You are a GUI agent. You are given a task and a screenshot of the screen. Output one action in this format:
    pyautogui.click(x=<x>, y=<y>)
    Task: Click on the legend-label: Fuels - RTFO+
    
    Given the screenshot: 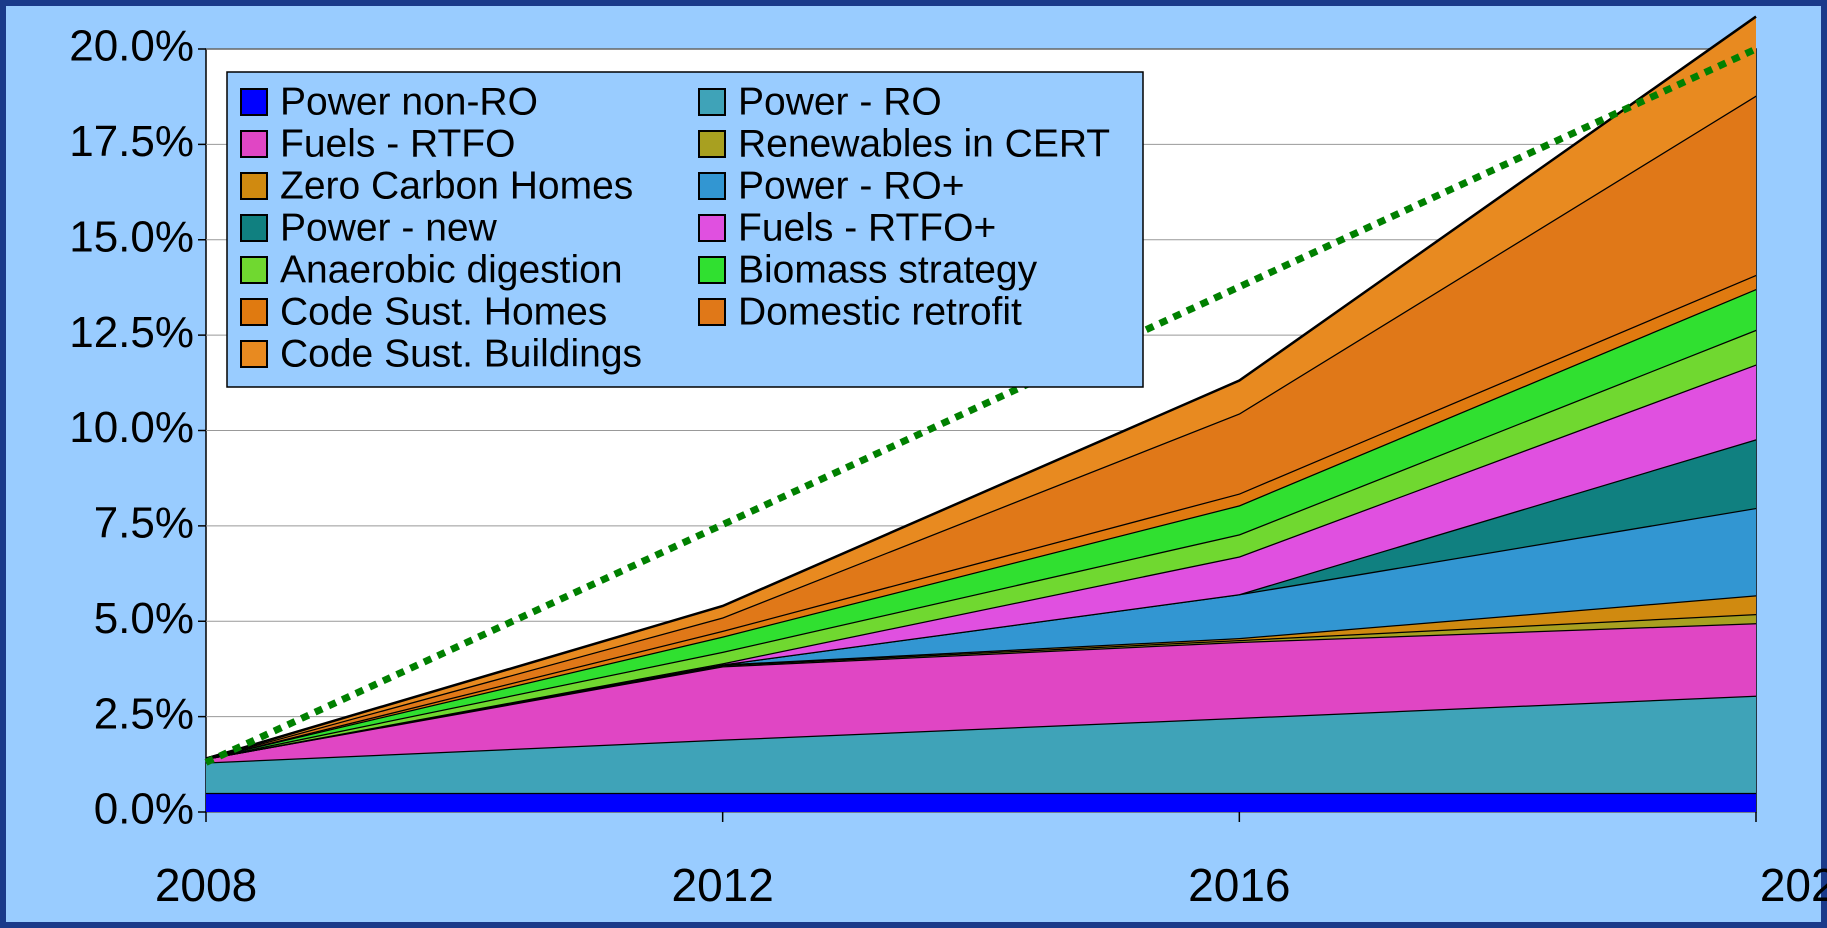 What is the action you would take?
    pyautogui.click(x=867, y=227)
    